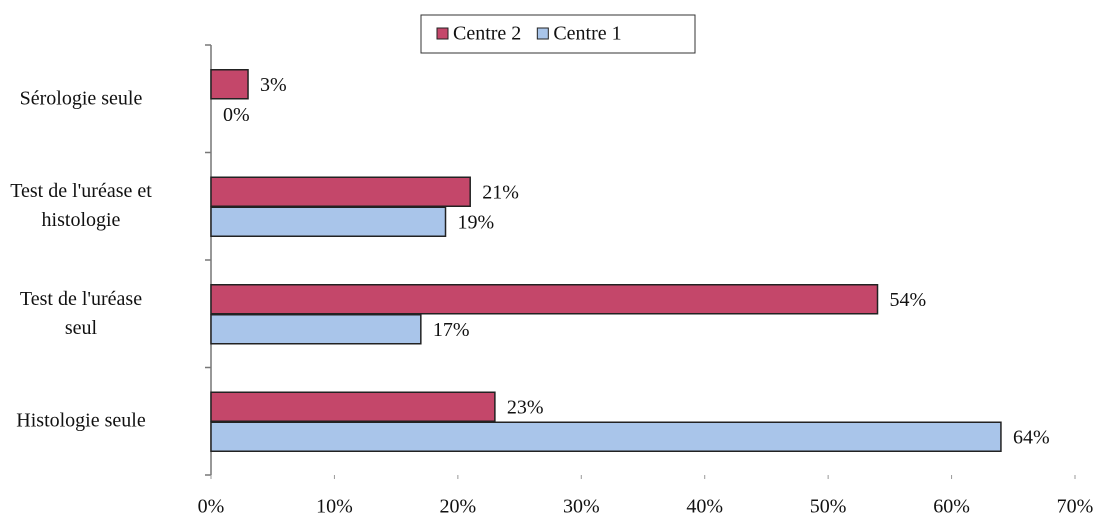 The image size is (1104, 526). Describe the element at coordinates (334, 507) in the screenshot. I see `x-tick-label: 10%` at that location.